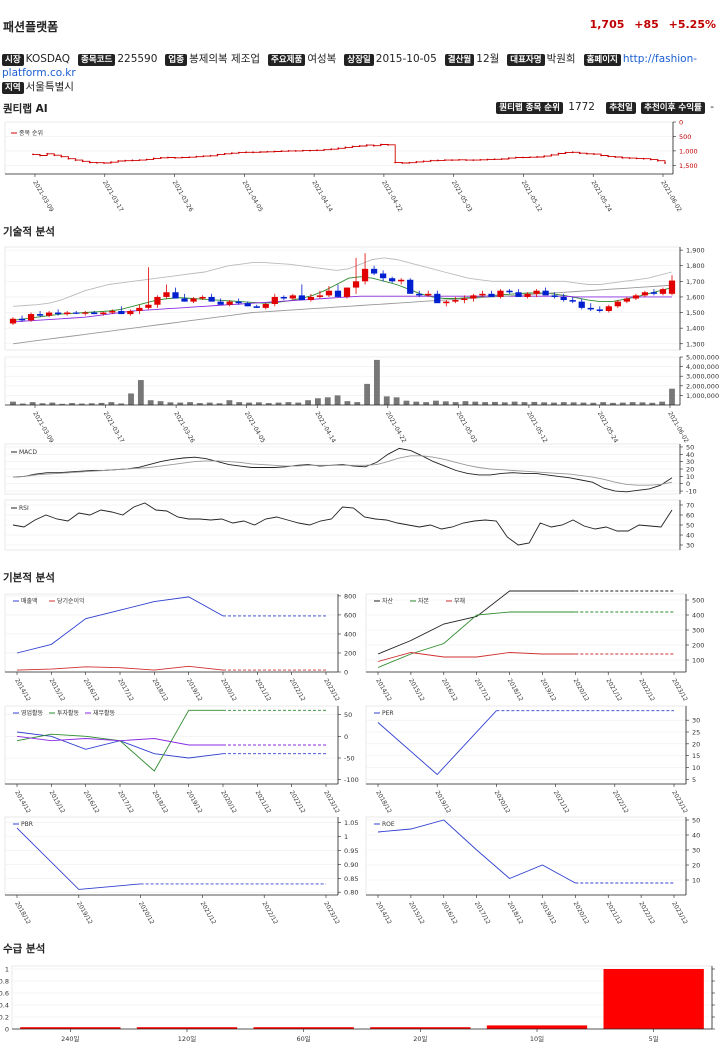  What do you see at coordinates (712, 107) in the screenshot?
I see `rec-return-value: -` at bounding box center [712, 107].